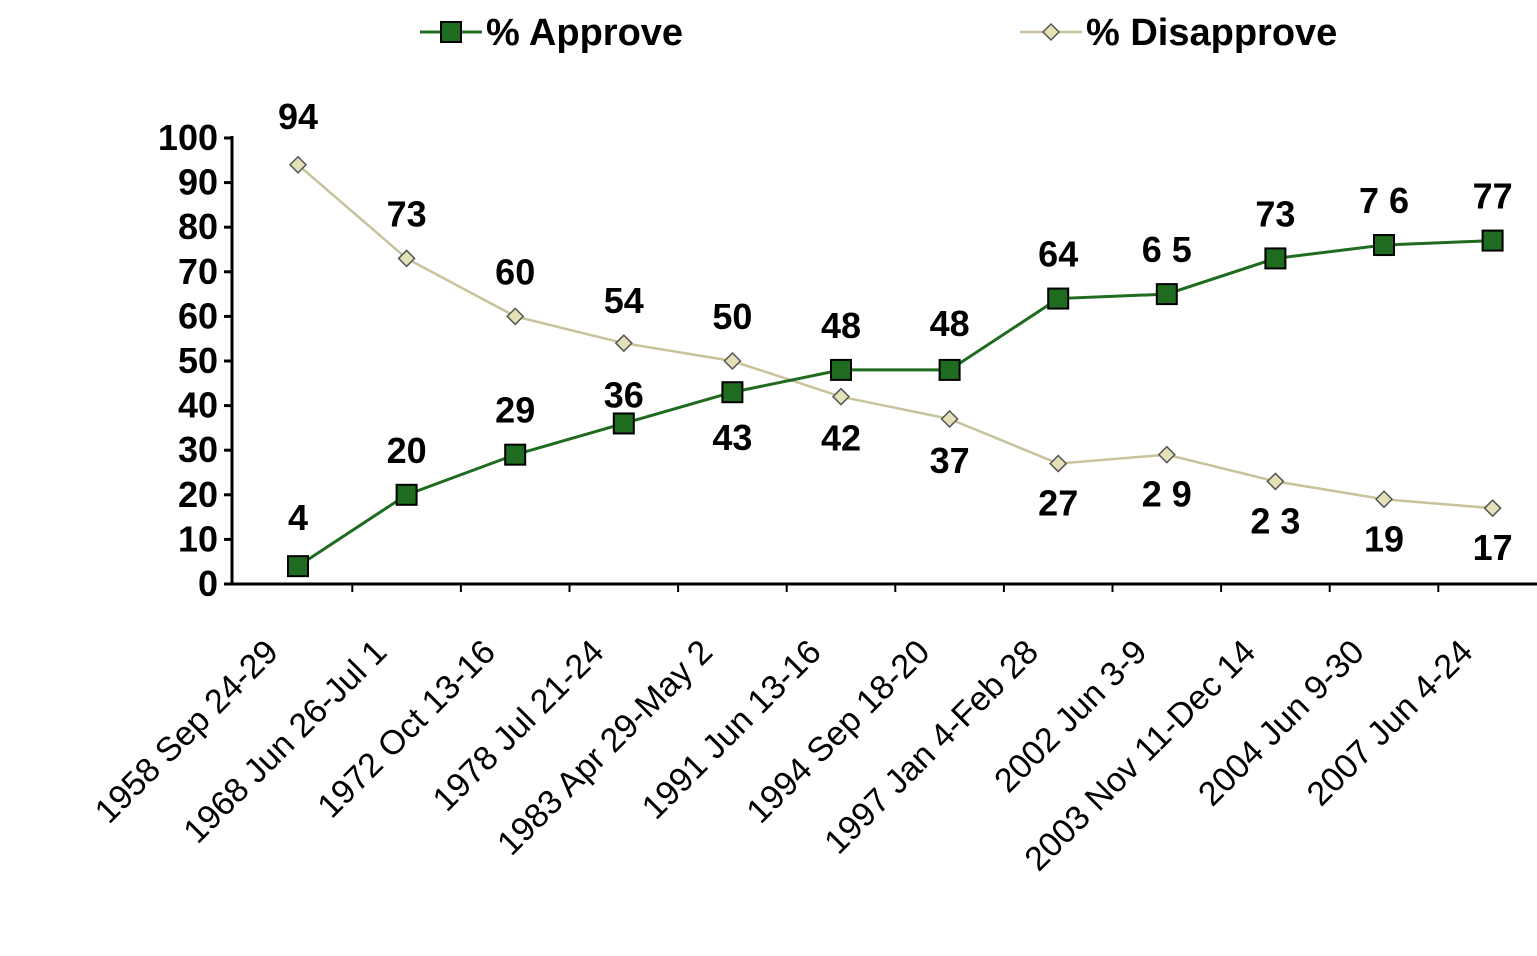 This screenshot has height=956, width=1537. What do you see at coordinates (624, 300) in the screenshot?
I see `disapprove-data-label: 54` at bounding box center [624, 300].